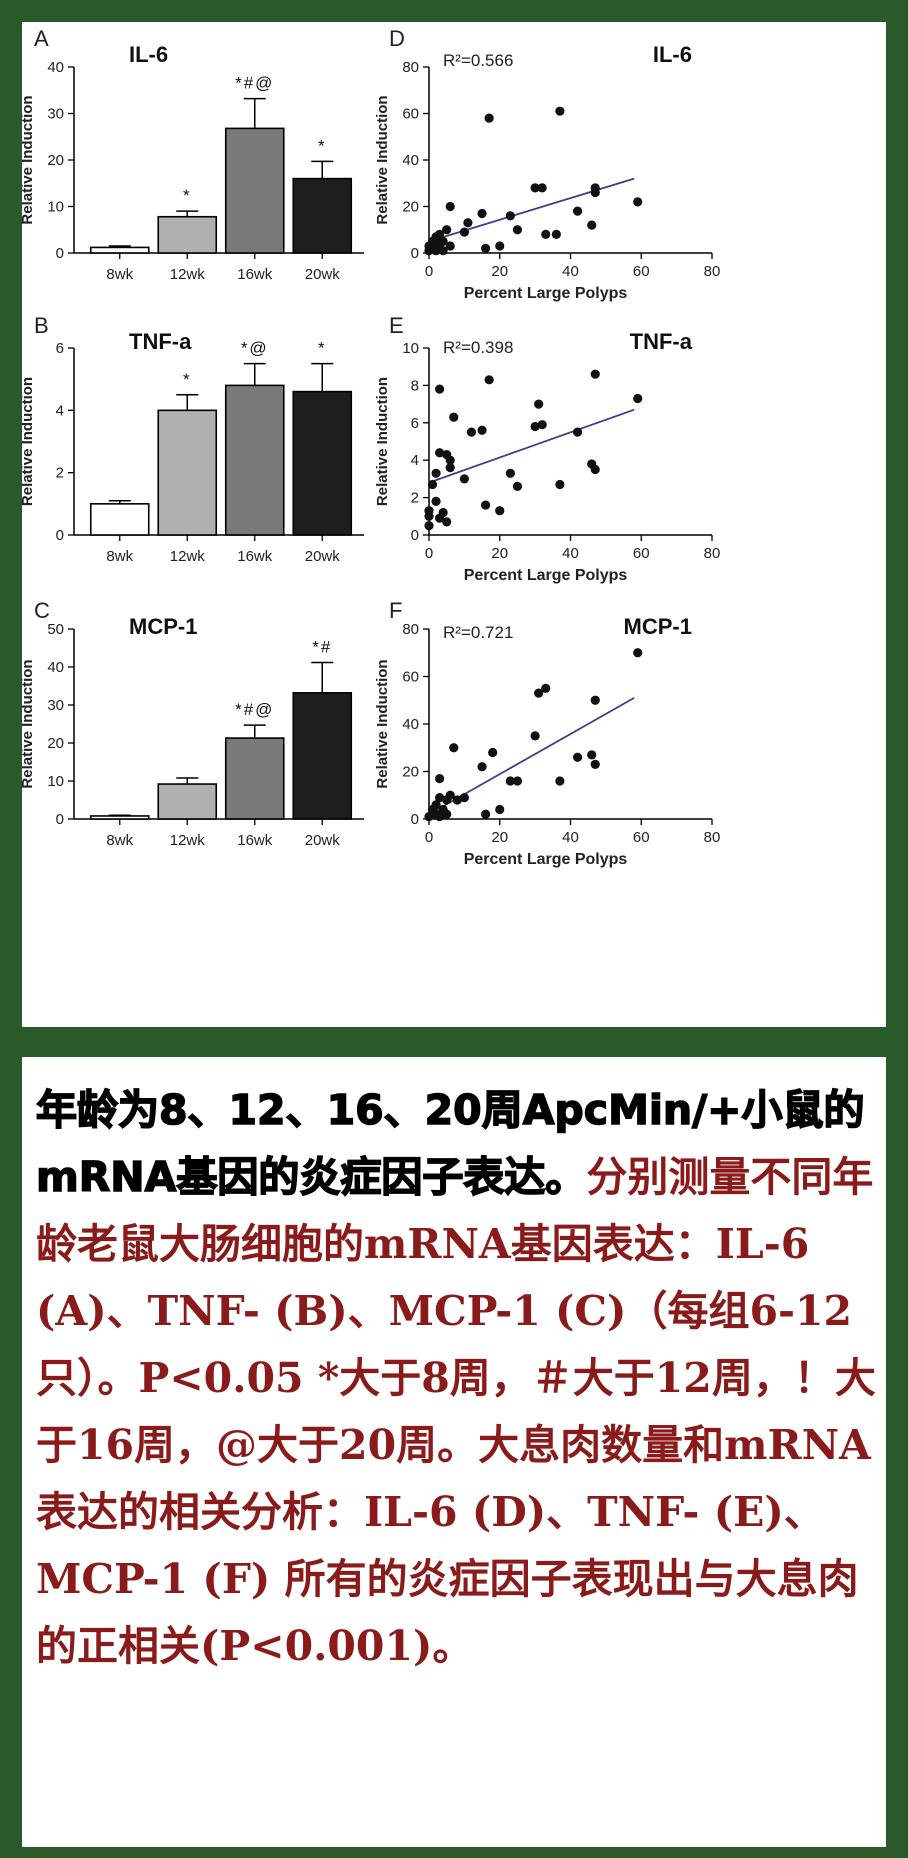  What do you see at coordinates (531, 446) in the screenshot?
I see `regression-line` at bounding box center [531, 446].